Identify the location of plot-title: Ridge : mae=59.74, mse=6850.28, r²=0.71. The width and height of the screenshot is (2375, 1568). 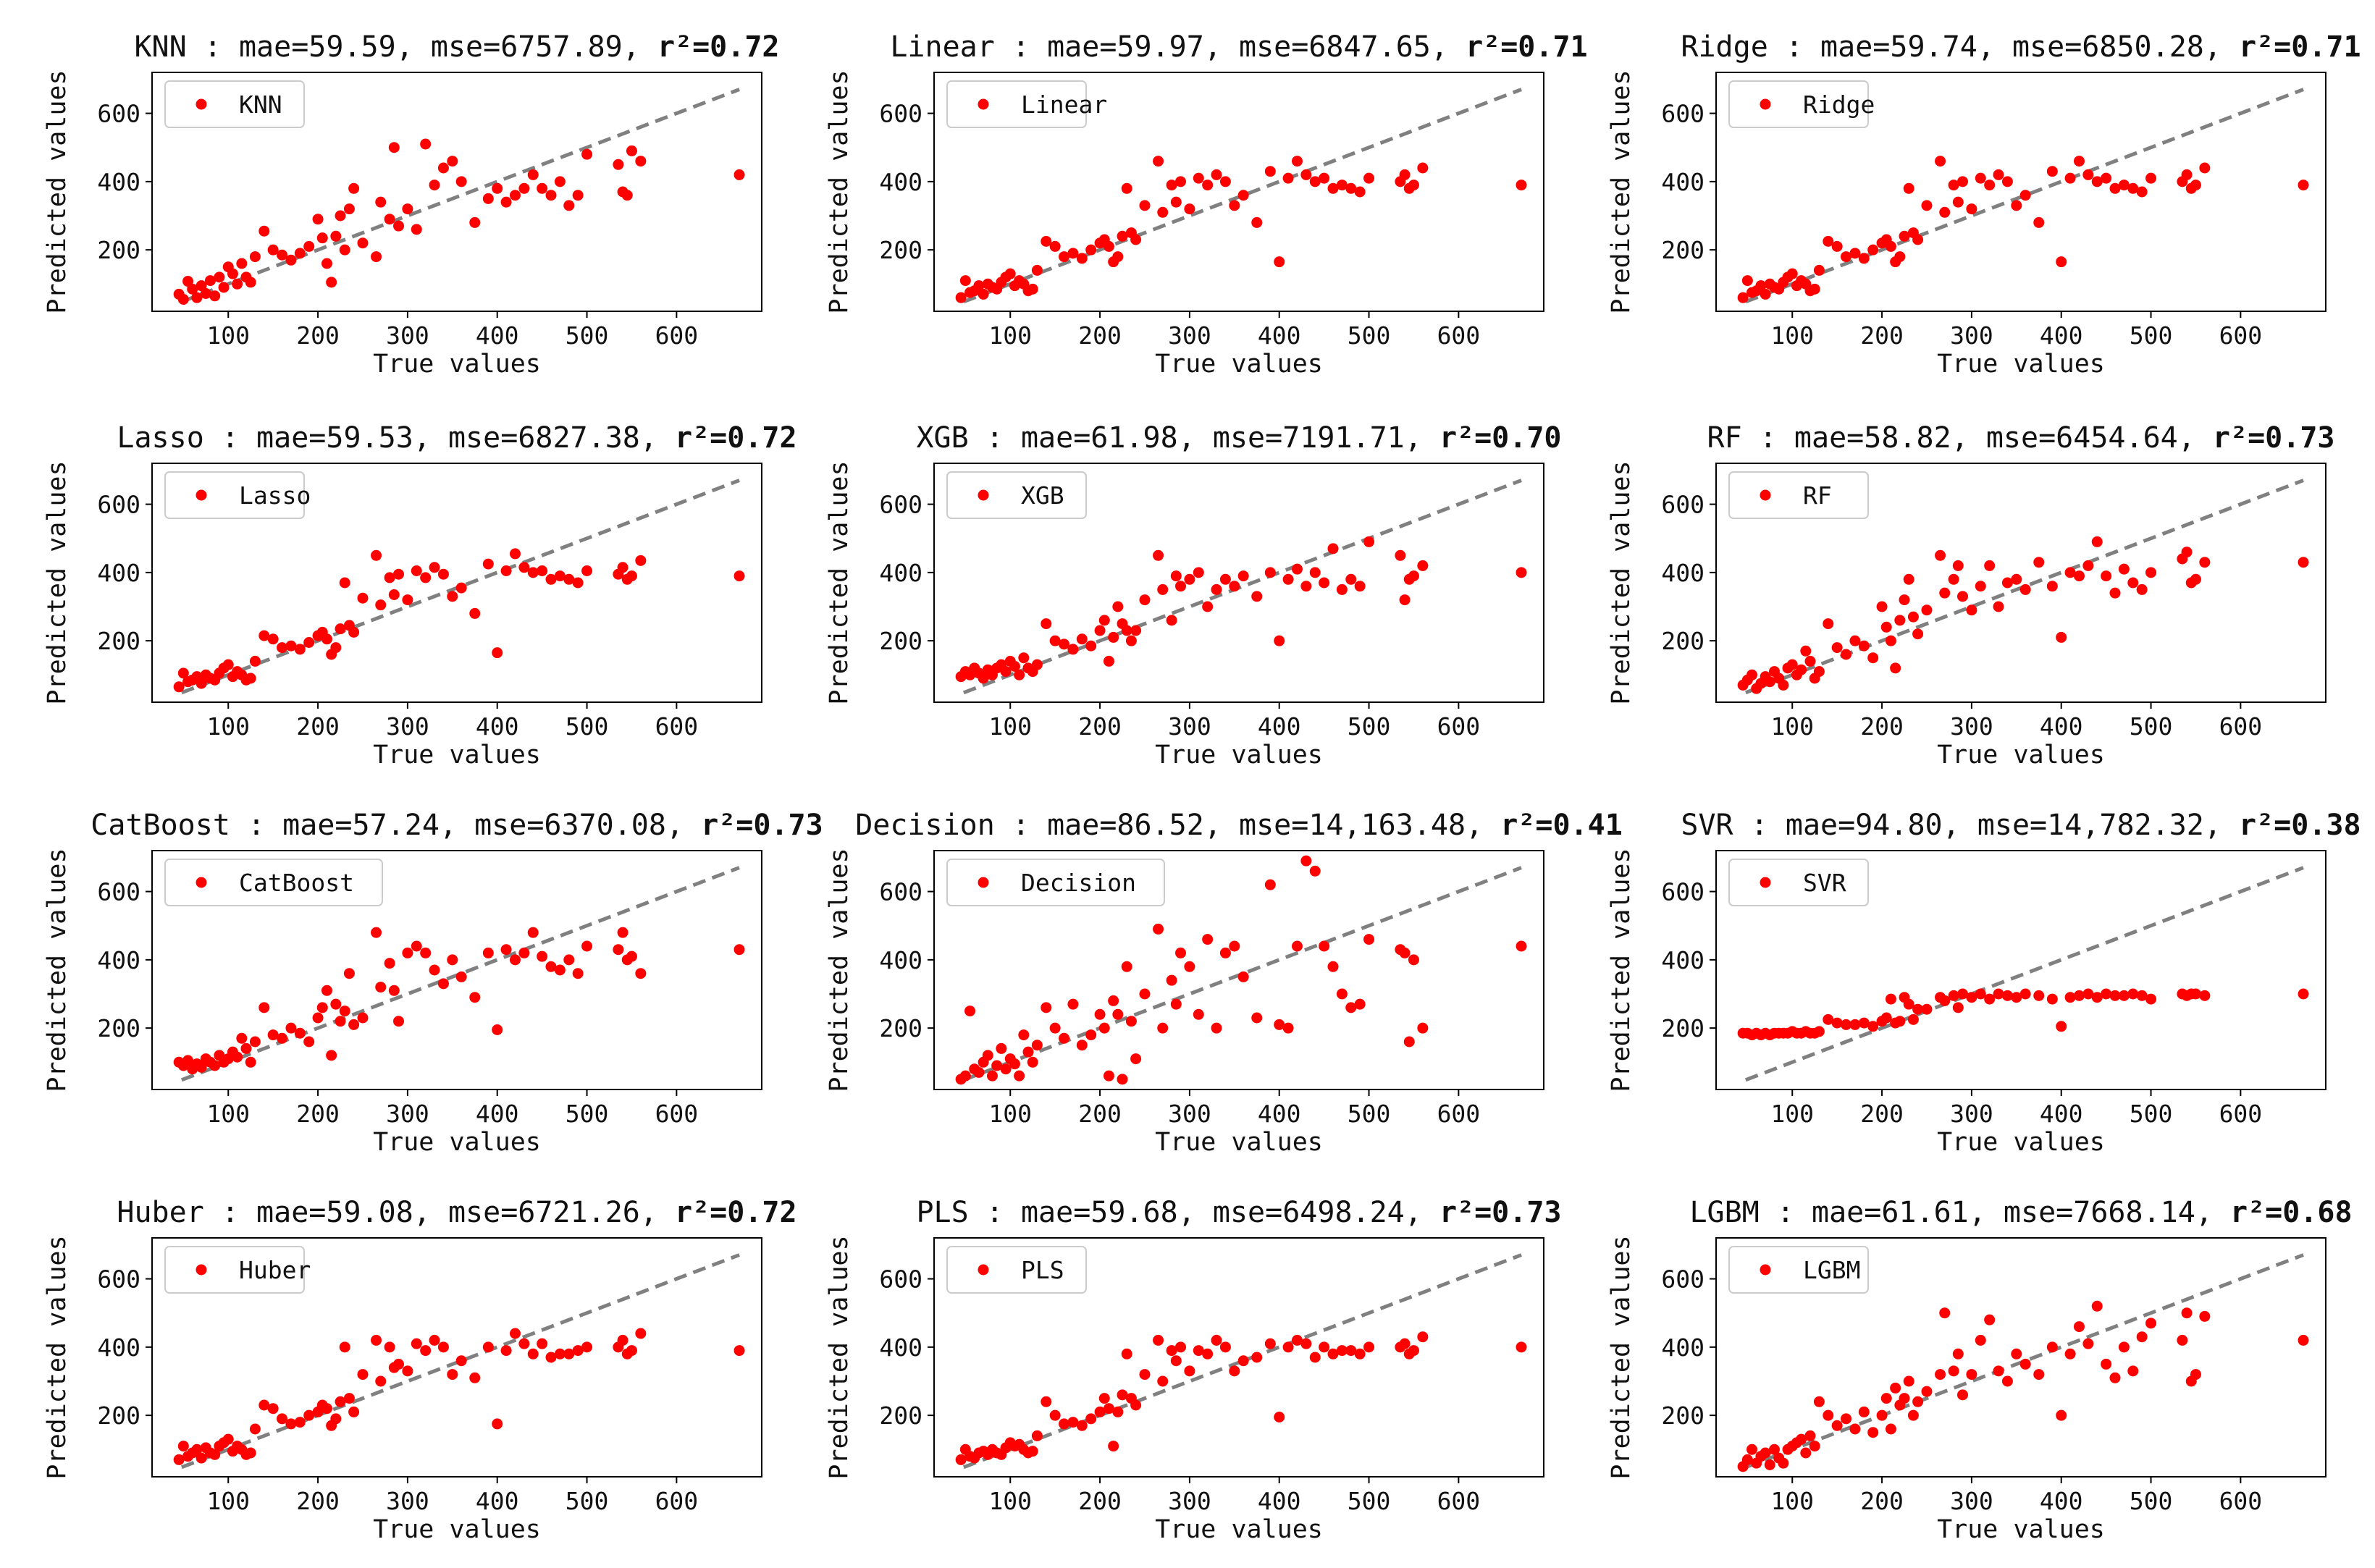
(2021, 47).